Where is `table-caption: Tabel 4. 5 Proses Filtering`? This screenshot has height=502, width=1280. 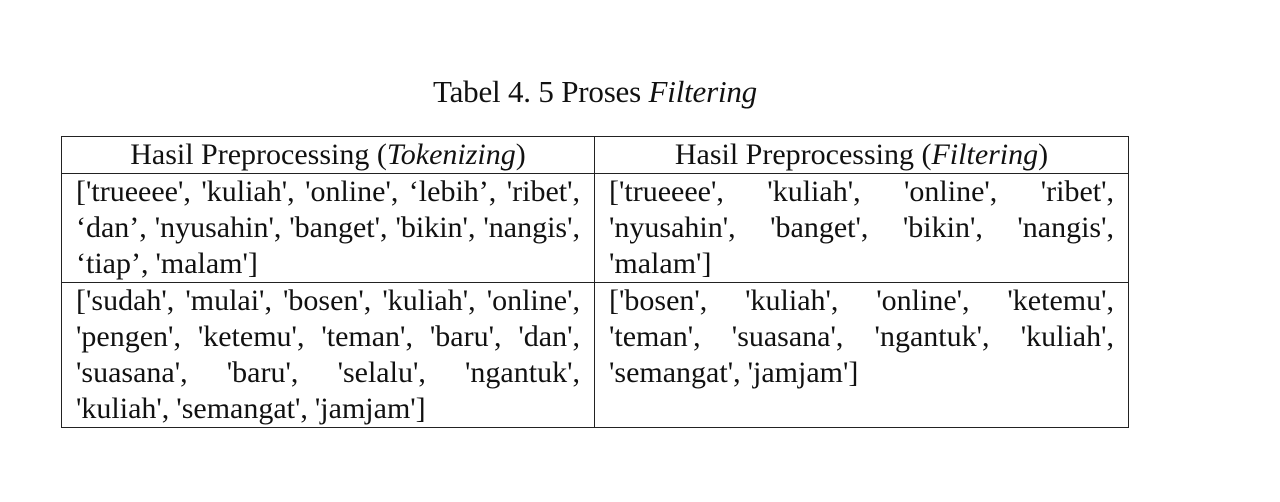
table-caption: Tabel 4. 5 Proses Filtering is located at coordinates (595, 92).